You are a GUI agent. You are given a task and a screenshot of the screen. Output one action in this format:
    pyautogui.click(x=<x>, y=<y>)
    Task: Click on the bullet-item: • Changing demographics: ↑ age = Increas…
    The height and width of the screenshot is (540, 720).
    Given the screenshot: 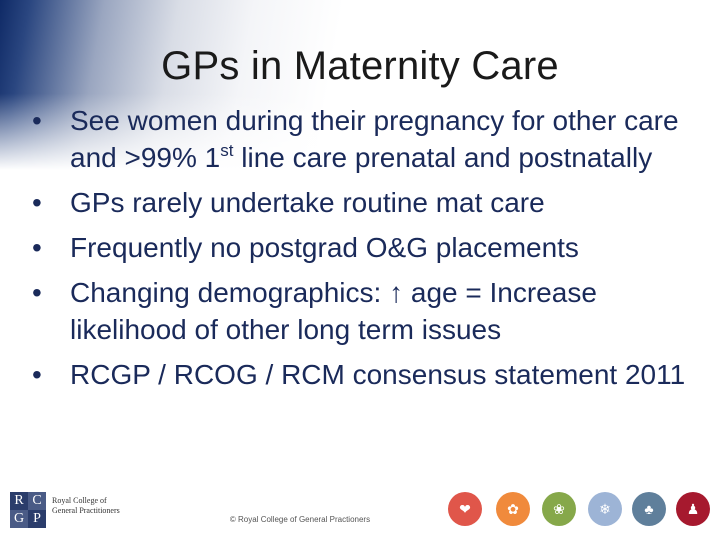 What is the action you would take?
    pyautogui.click(x=361, y=311)
    